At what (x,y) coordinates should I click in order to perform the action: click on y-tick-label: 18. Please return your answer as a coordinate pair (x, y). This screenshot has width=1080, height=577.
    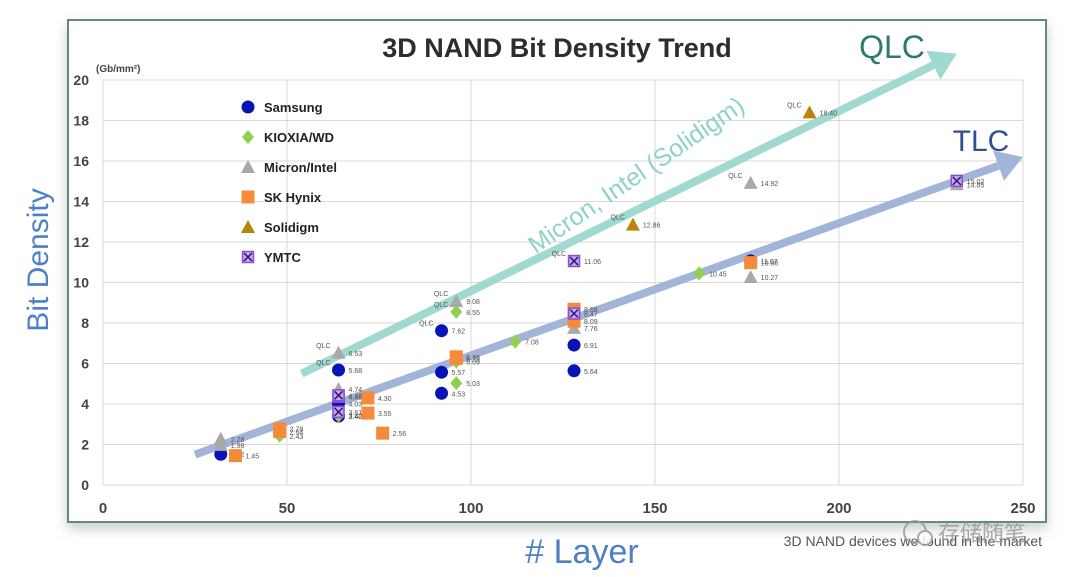
    Looking at the image, I should click on (81, 121).